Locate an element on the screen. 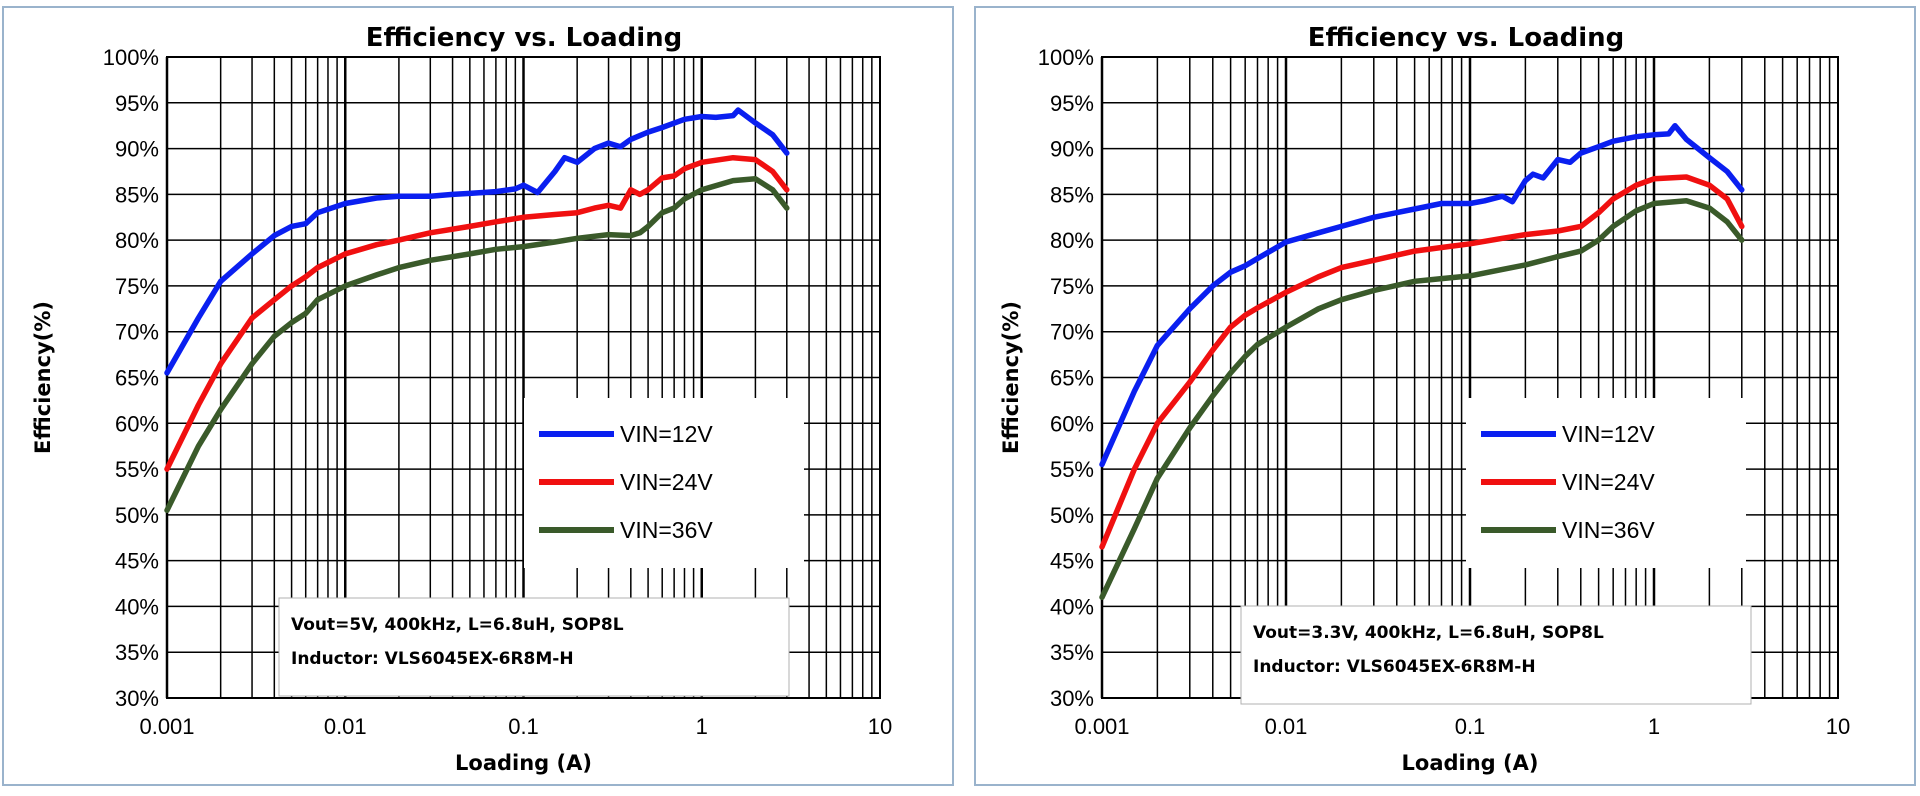 Image resolution: width=1920 pixels, height=796 pixels. series-line-vin-36v is located at coordinates (477, 345).